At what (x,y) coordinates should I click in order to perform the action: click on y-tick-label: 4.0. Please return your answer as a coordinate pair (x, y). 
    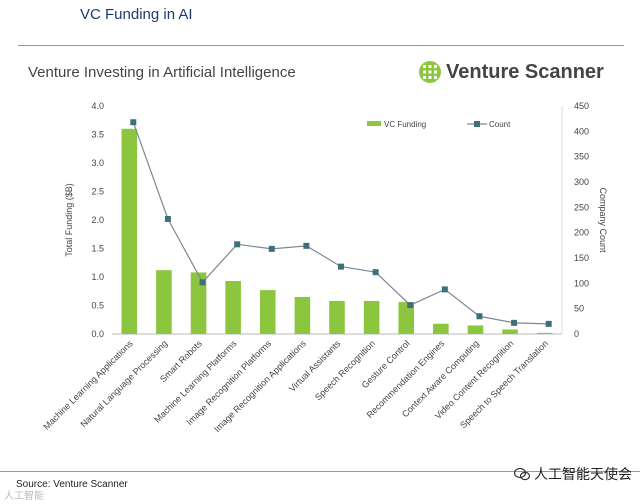
    Looking at the image, I should click on (97, 106).